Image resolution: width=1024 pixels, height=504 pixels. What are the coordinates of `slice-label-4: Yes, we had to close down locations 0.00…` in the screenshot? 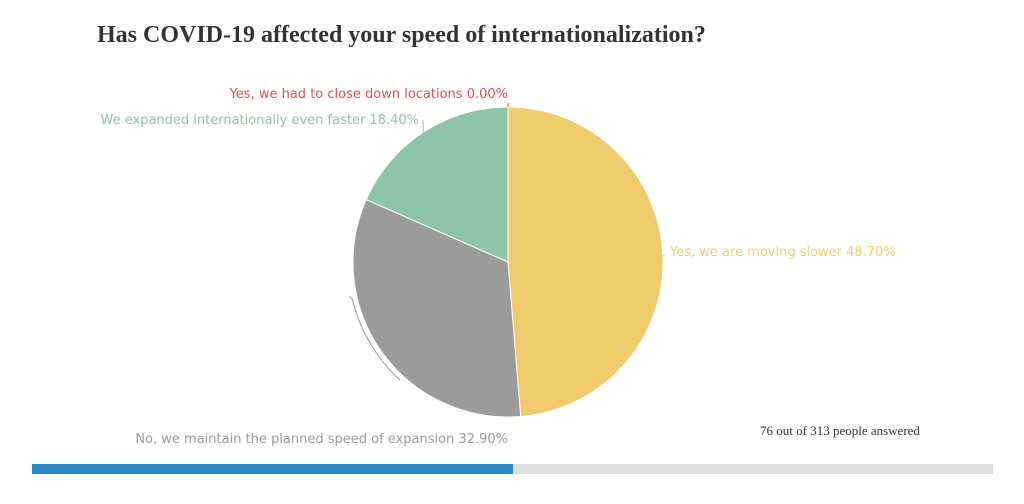 It's located at (368, 94).